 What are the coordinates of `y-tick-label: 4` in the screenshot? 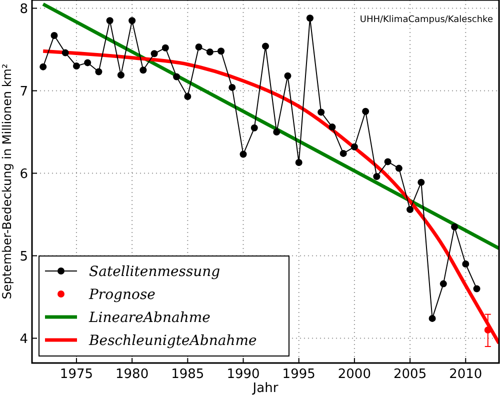 It's located at (24, 339).